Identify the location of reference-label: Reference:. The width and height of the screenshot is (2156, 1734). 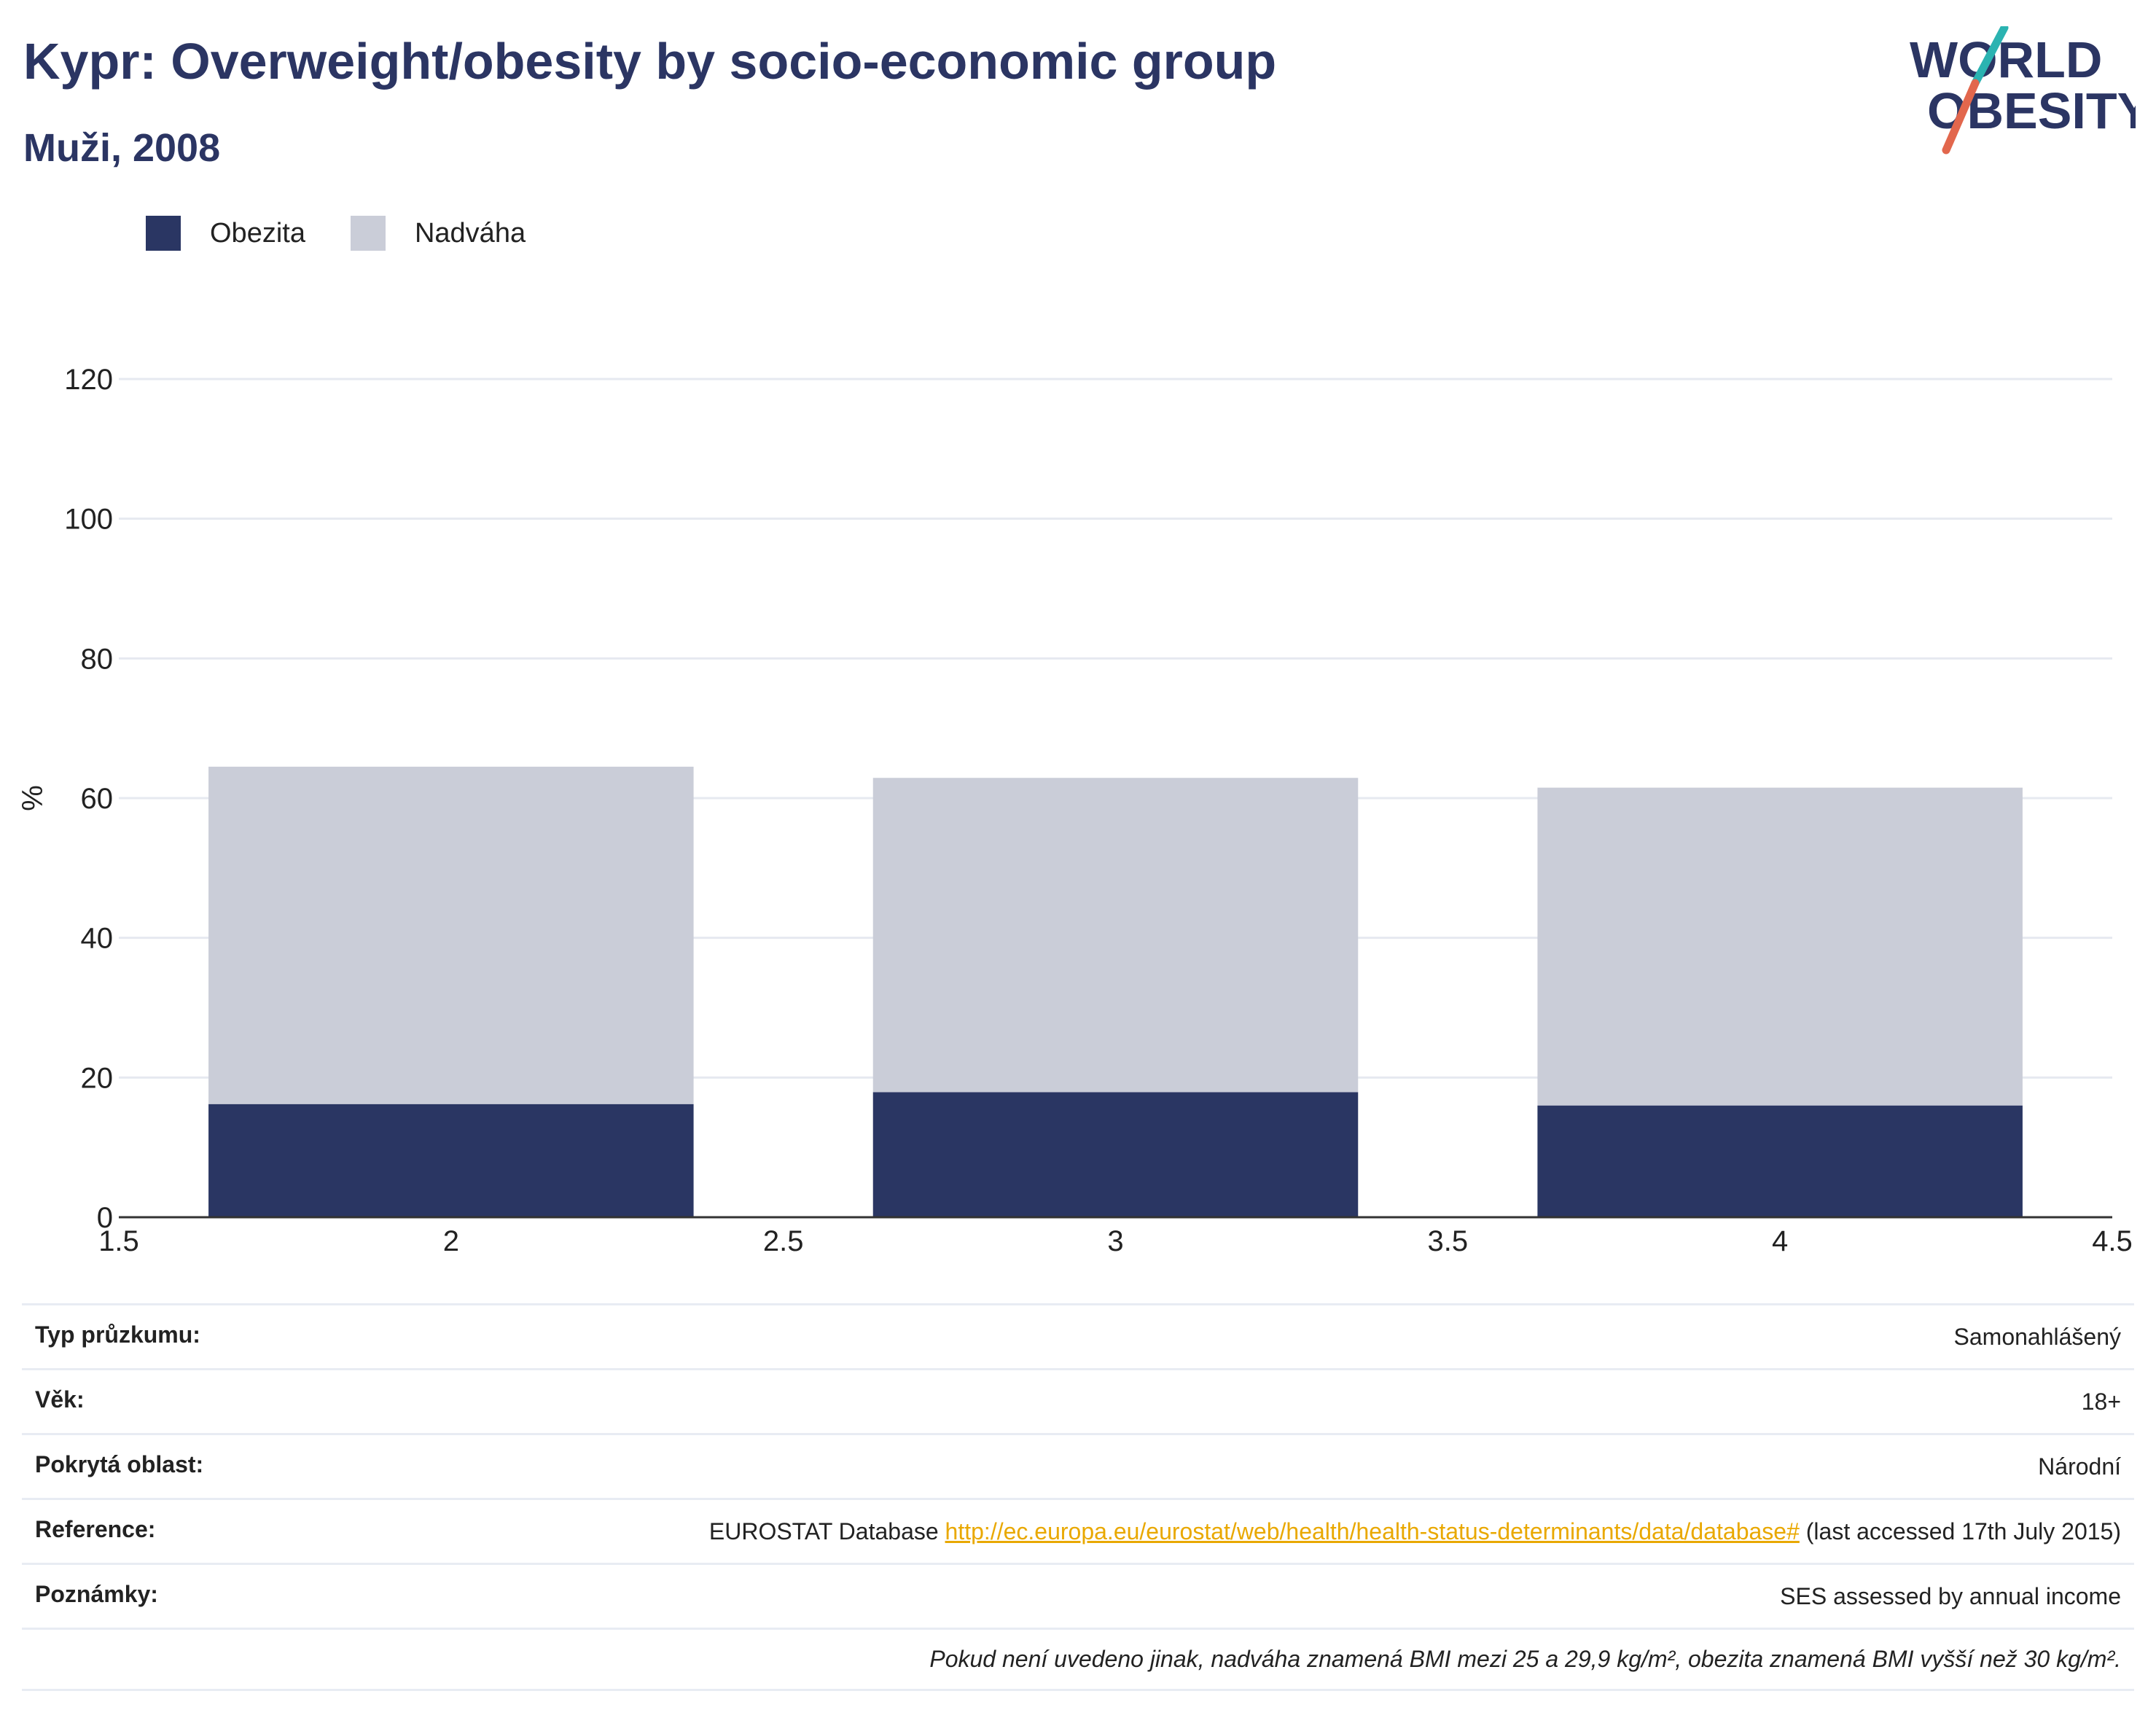
(188, 1531).